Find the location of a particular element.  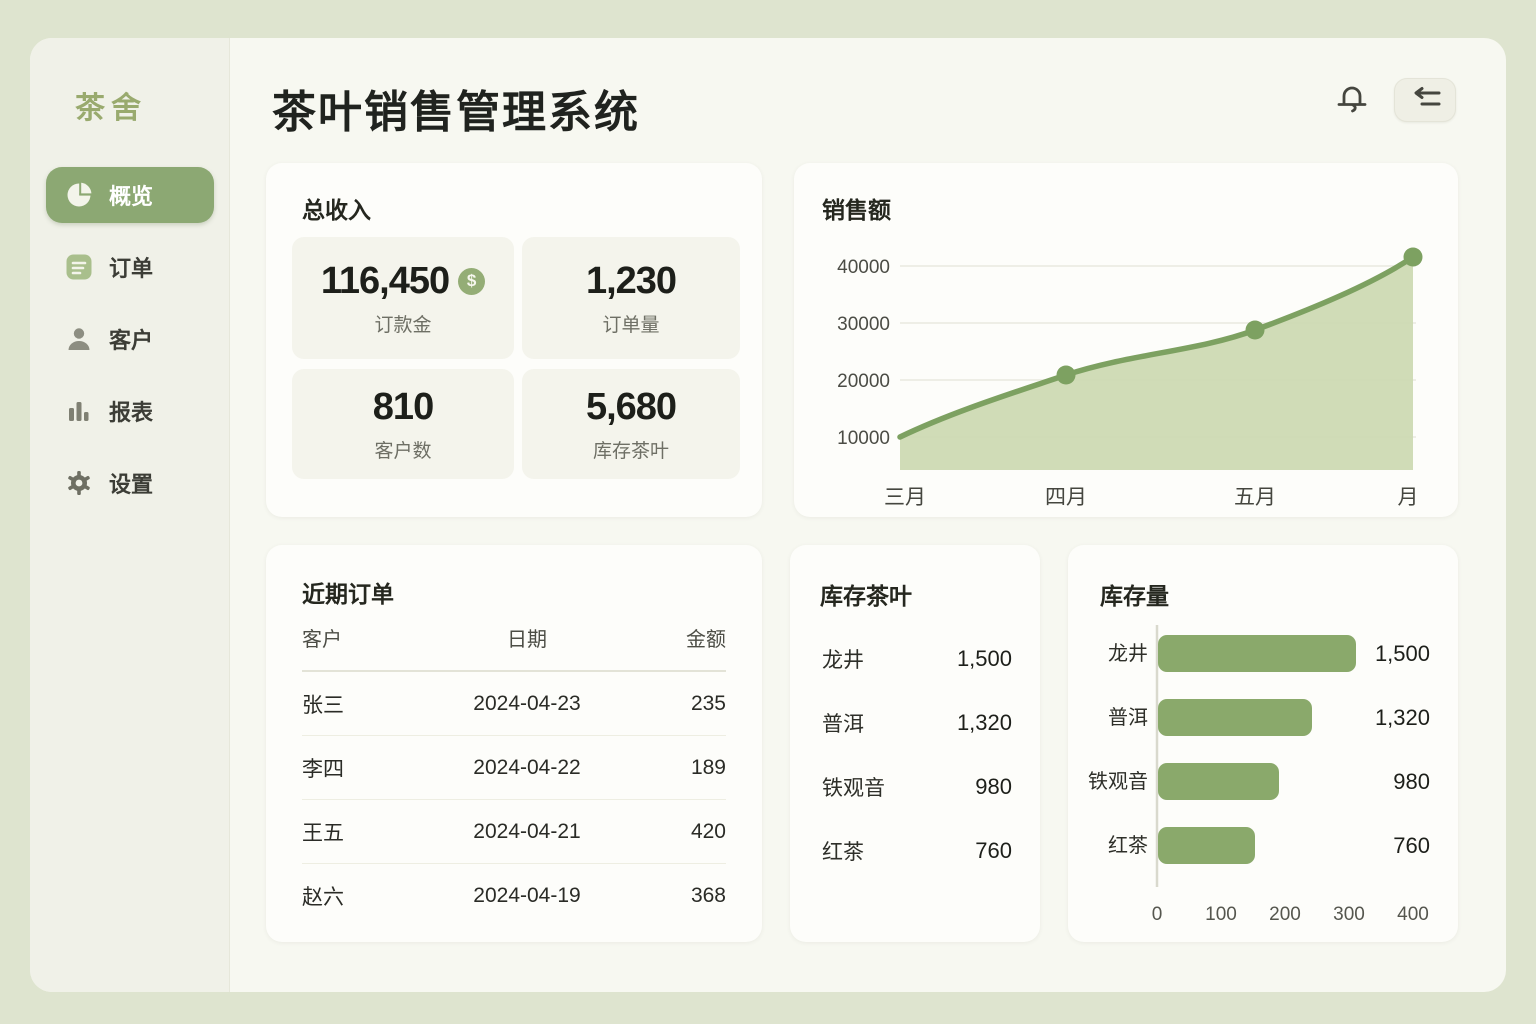

cell-customer: 张三 is located at coordinates (323, 705).